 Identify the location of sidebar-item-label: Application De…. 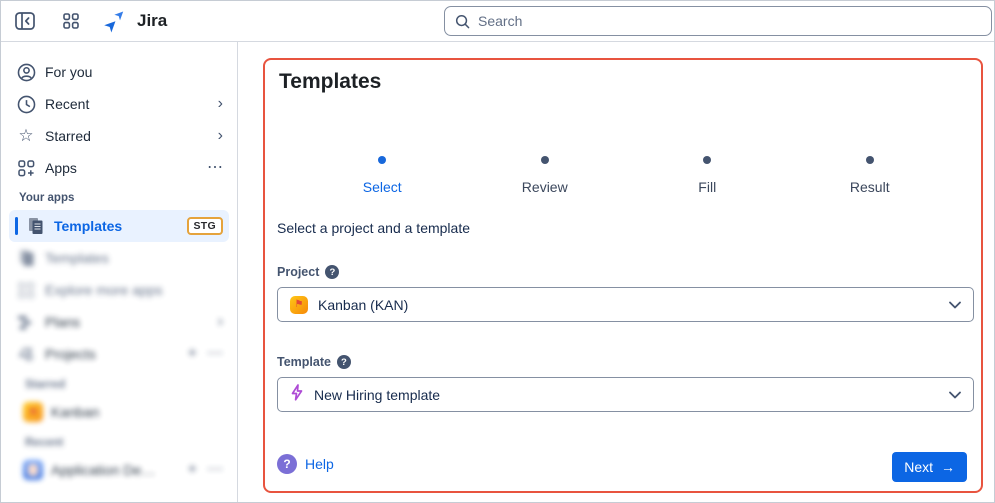
(103, 470).